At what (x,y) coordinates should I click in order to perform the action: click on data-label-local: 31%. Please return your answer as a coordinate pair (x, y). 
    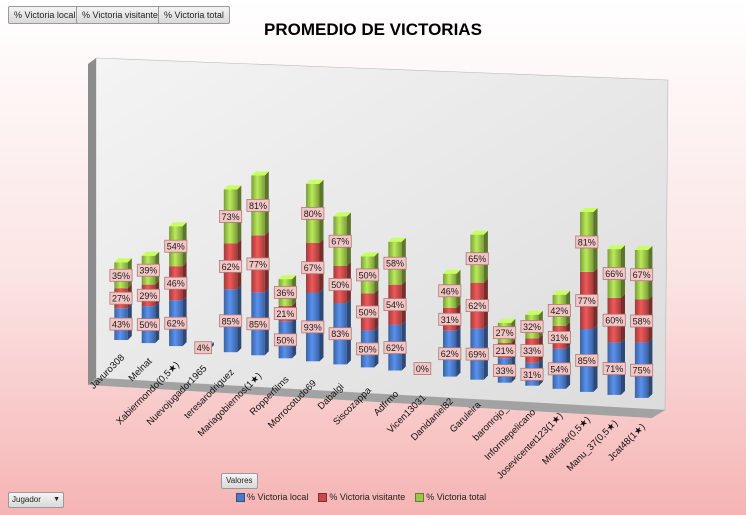
    Looking at the image, I should click on (532, 374).